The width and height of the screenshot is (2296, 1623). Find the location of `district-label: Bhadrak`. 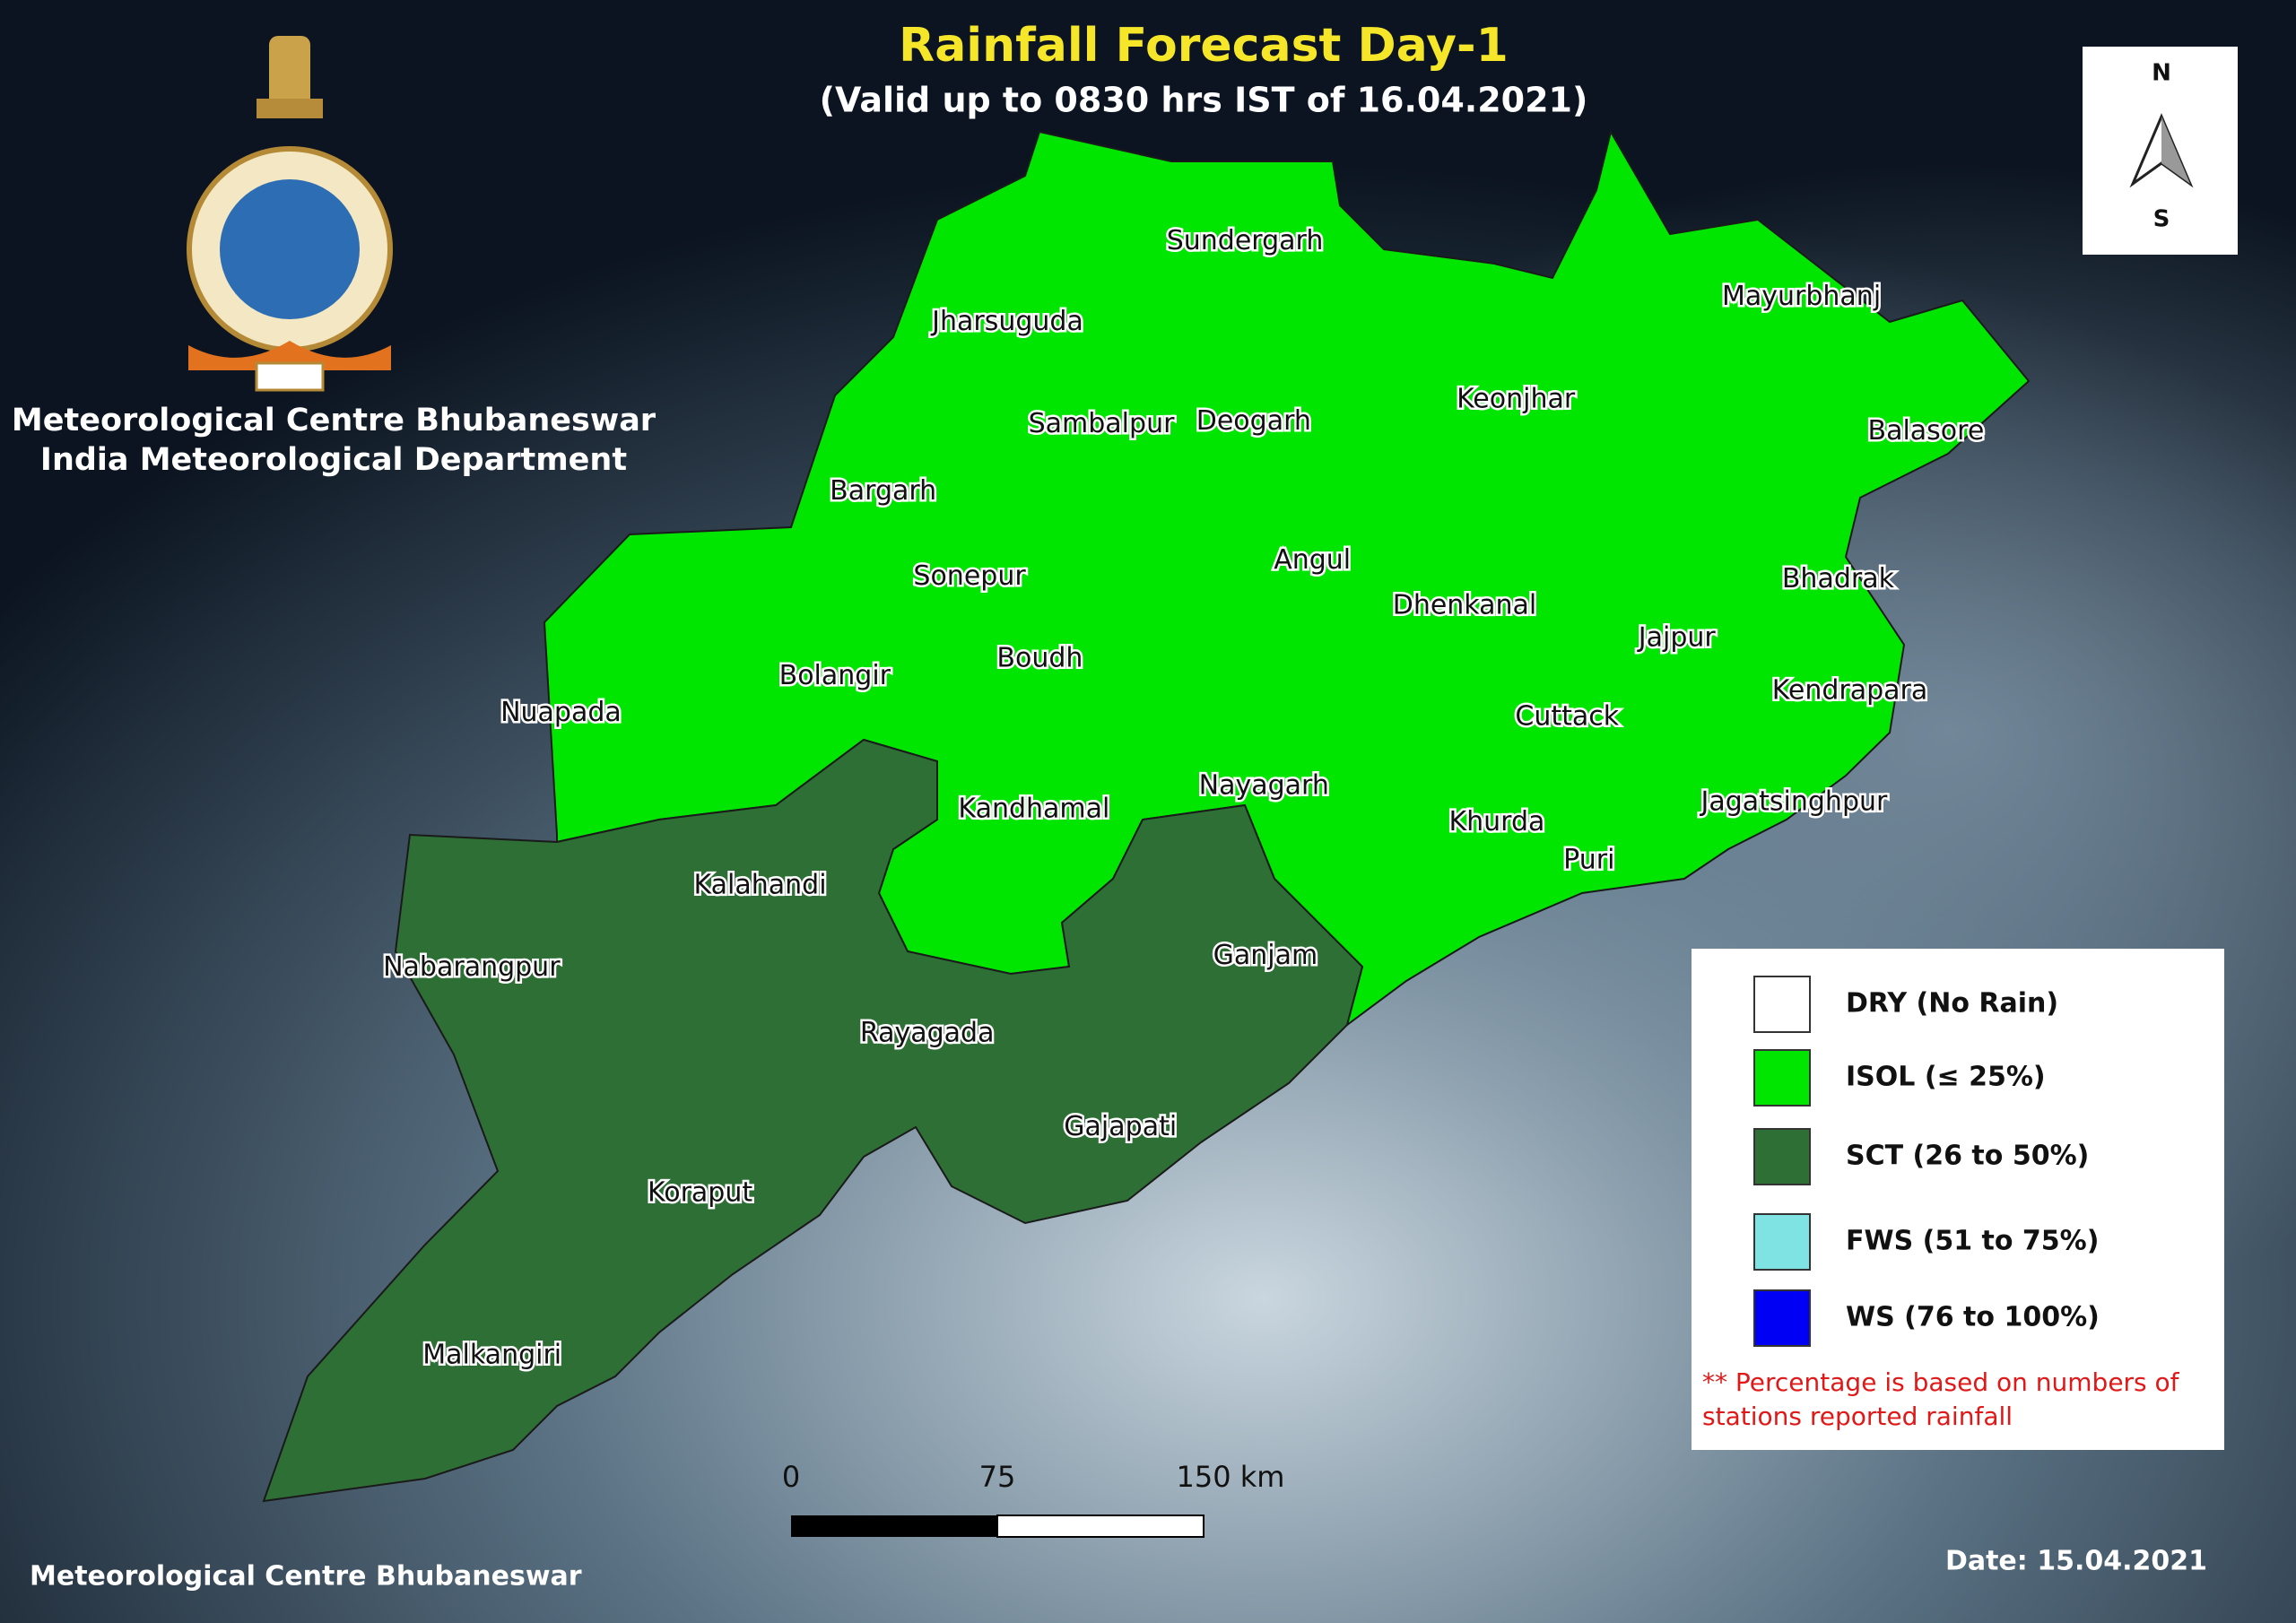

district-label: Bhadrak is located at coordinates (1838, 579).